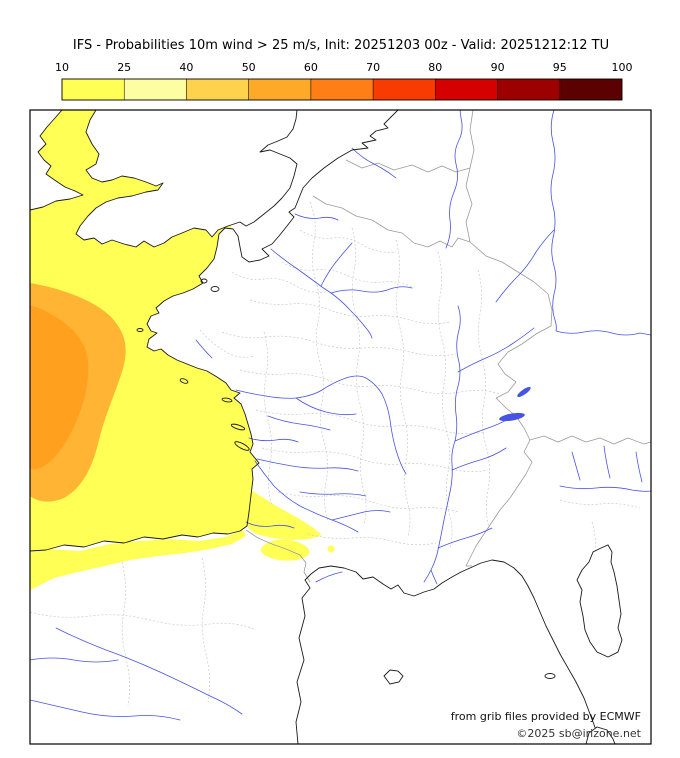  Describe the element at coordinates (238, 427) in the screenshot. I see `ile-de-re-island` at that location.